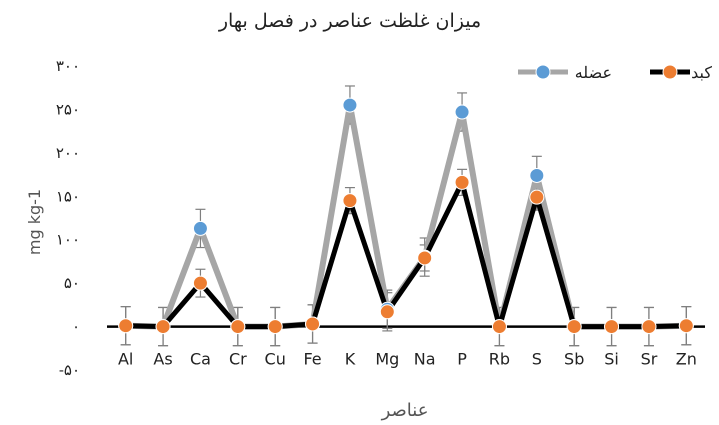 Image resolution: width=719 pixels, height=425 pixels. I want to click on x-axis-label: عناصر, so click(405, 410).